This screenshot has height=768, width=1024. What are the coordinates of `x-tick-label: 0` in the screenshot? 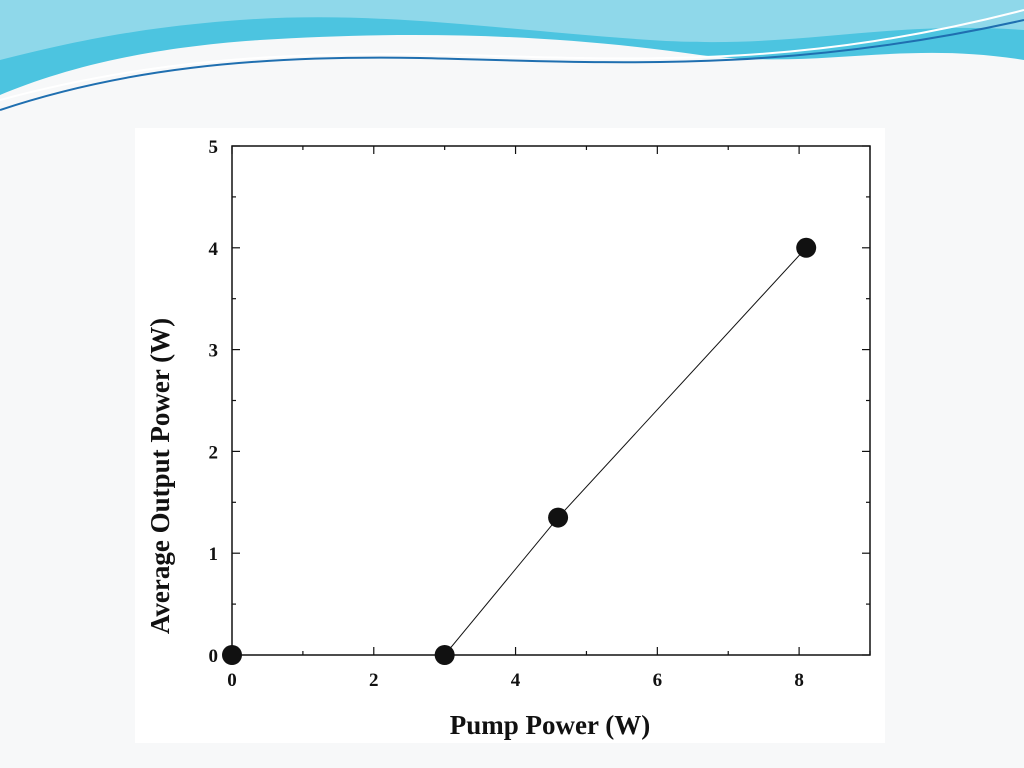 It's located at (232, 680).